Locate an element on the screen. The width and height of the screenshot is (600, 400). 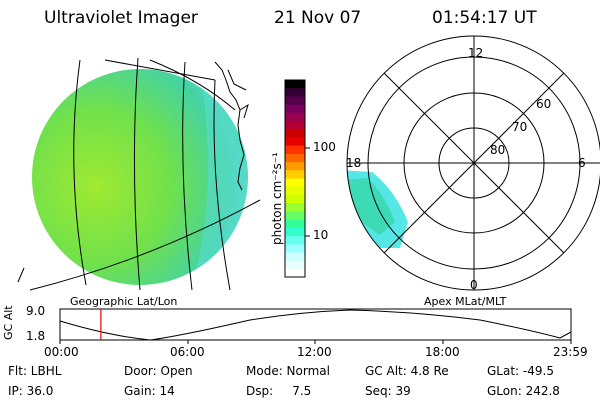
mlat-label-70: 70 is located at coordinates (520, 127).